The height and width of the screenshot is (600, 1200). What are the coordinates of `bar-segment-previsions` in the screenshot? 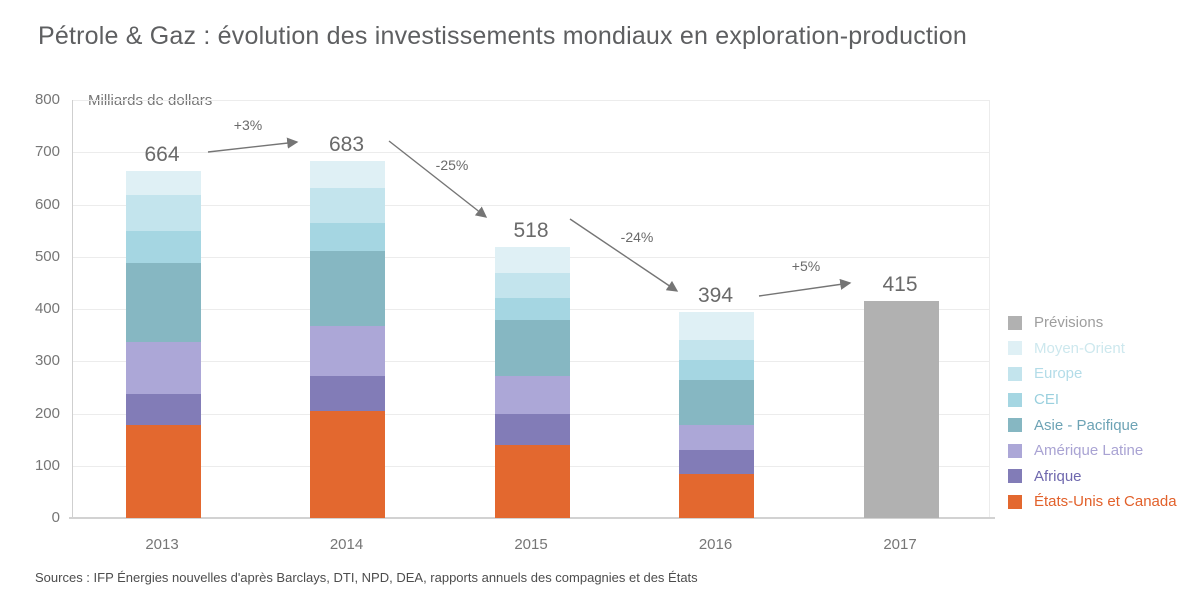 It's located at (901, 409).